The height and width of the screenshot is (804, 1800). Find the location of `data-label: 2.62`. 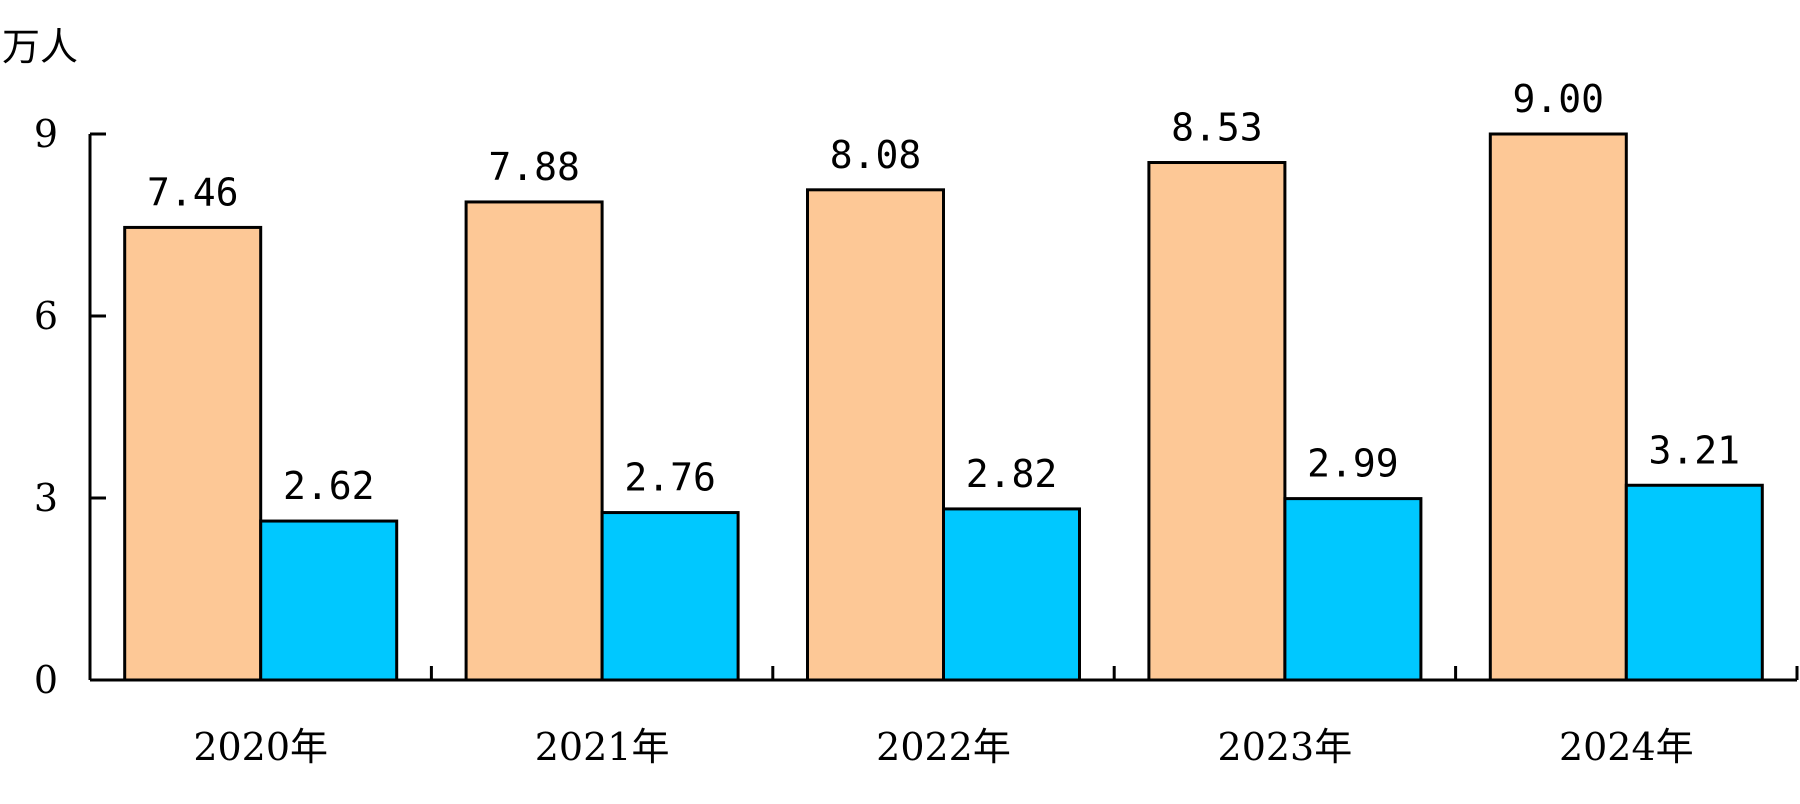

data-label: 2.62 is located at coordinates (329, 486).